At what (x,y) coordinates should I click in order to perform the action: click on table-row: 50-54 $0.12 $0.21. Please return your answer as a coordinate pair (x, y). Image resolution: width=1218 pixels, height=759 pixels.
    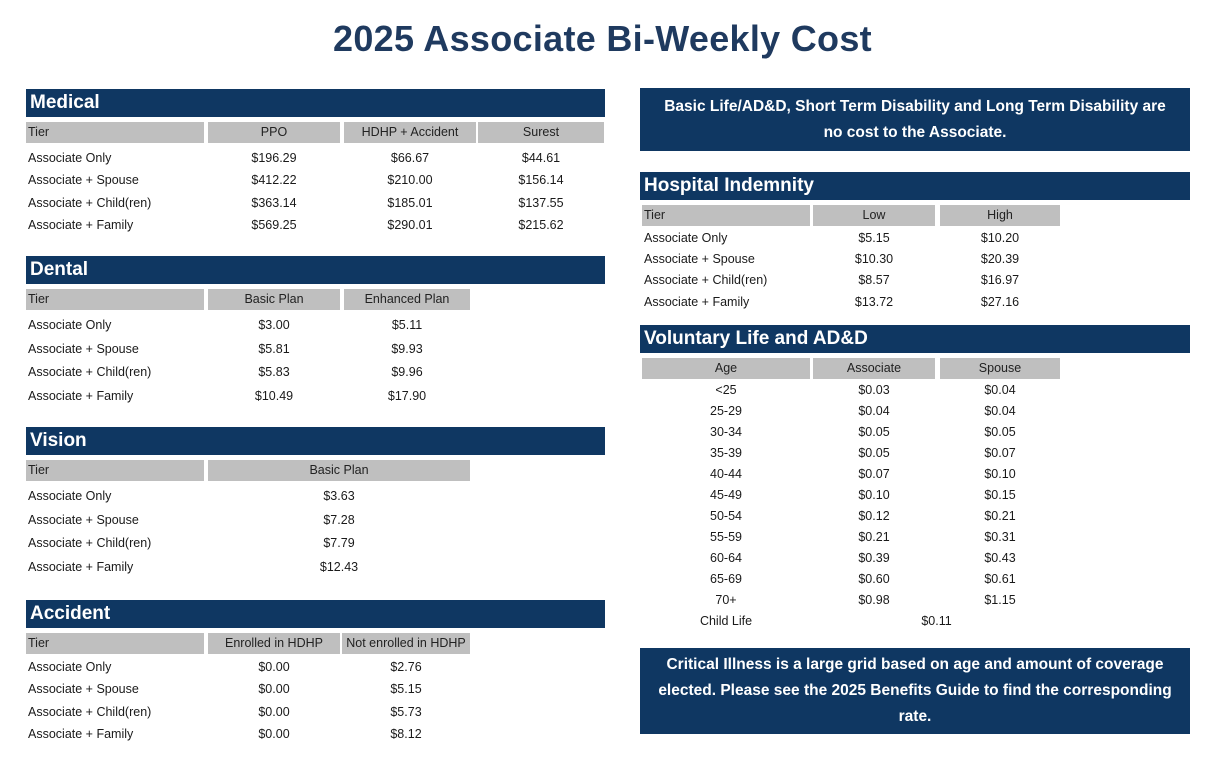
    Looking at the image, I should click on (915, 516).